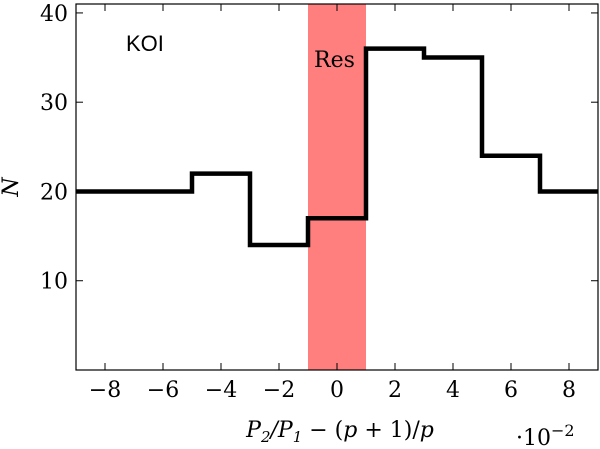  Describe the element at coordinates (350, 430) in the screenshot. I see `x-label-p: p` at that location.